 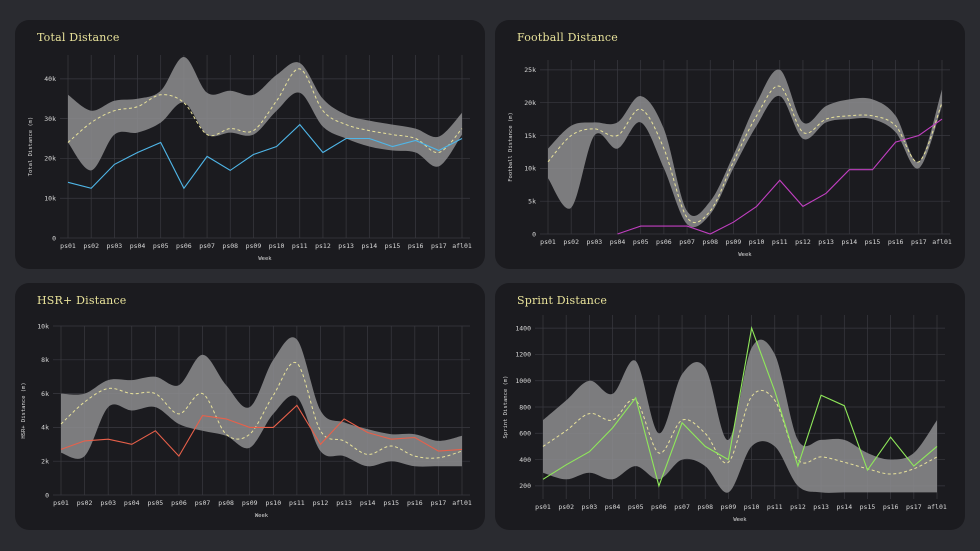 I want to click on y-tick-label: 2k, so click(x=45, y=462).